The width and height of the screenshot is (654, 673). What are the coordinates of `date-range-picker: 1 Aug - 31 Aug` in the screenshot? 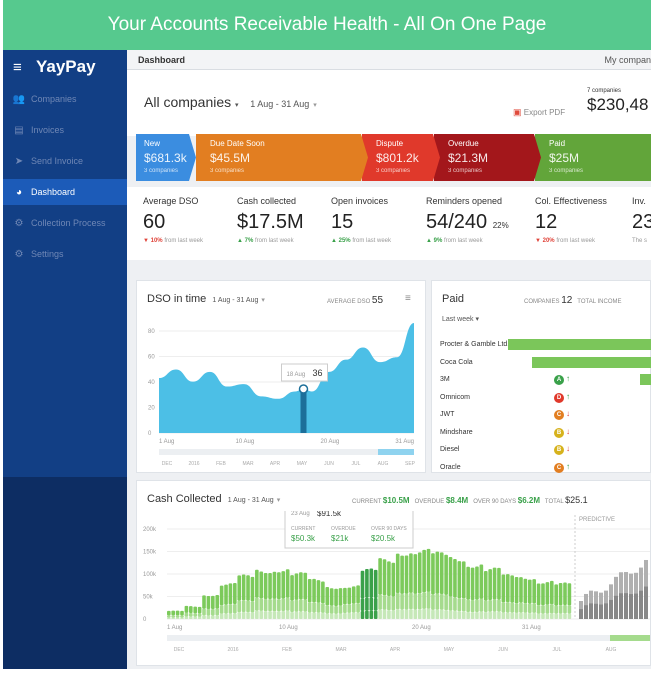 It's located at (280, 104).